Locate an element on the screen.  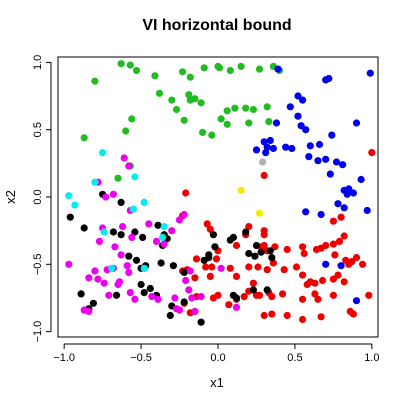
data-point-yellow is located at coordinates (241, 190).